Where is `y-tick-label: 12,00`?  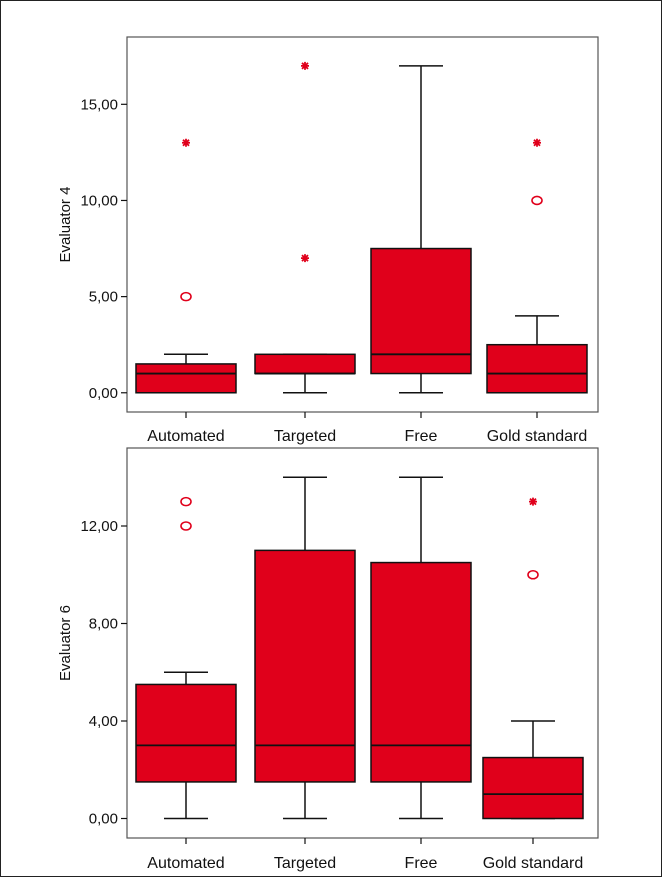 y-tick-label: 12,00 is located at coordinates (99, 526).